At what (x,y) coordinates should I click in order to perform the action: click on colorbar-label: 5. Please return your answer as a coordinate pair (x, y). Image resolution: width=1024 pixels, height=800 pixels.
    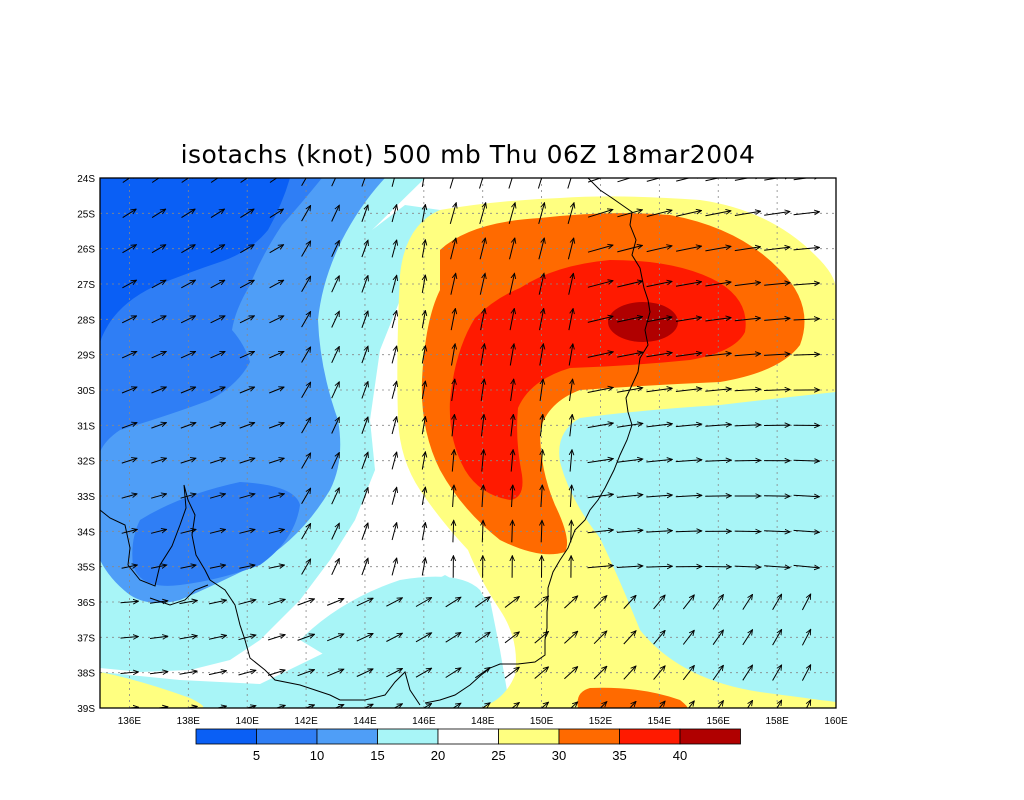
    Looking at the image, I should click on (256, 755).